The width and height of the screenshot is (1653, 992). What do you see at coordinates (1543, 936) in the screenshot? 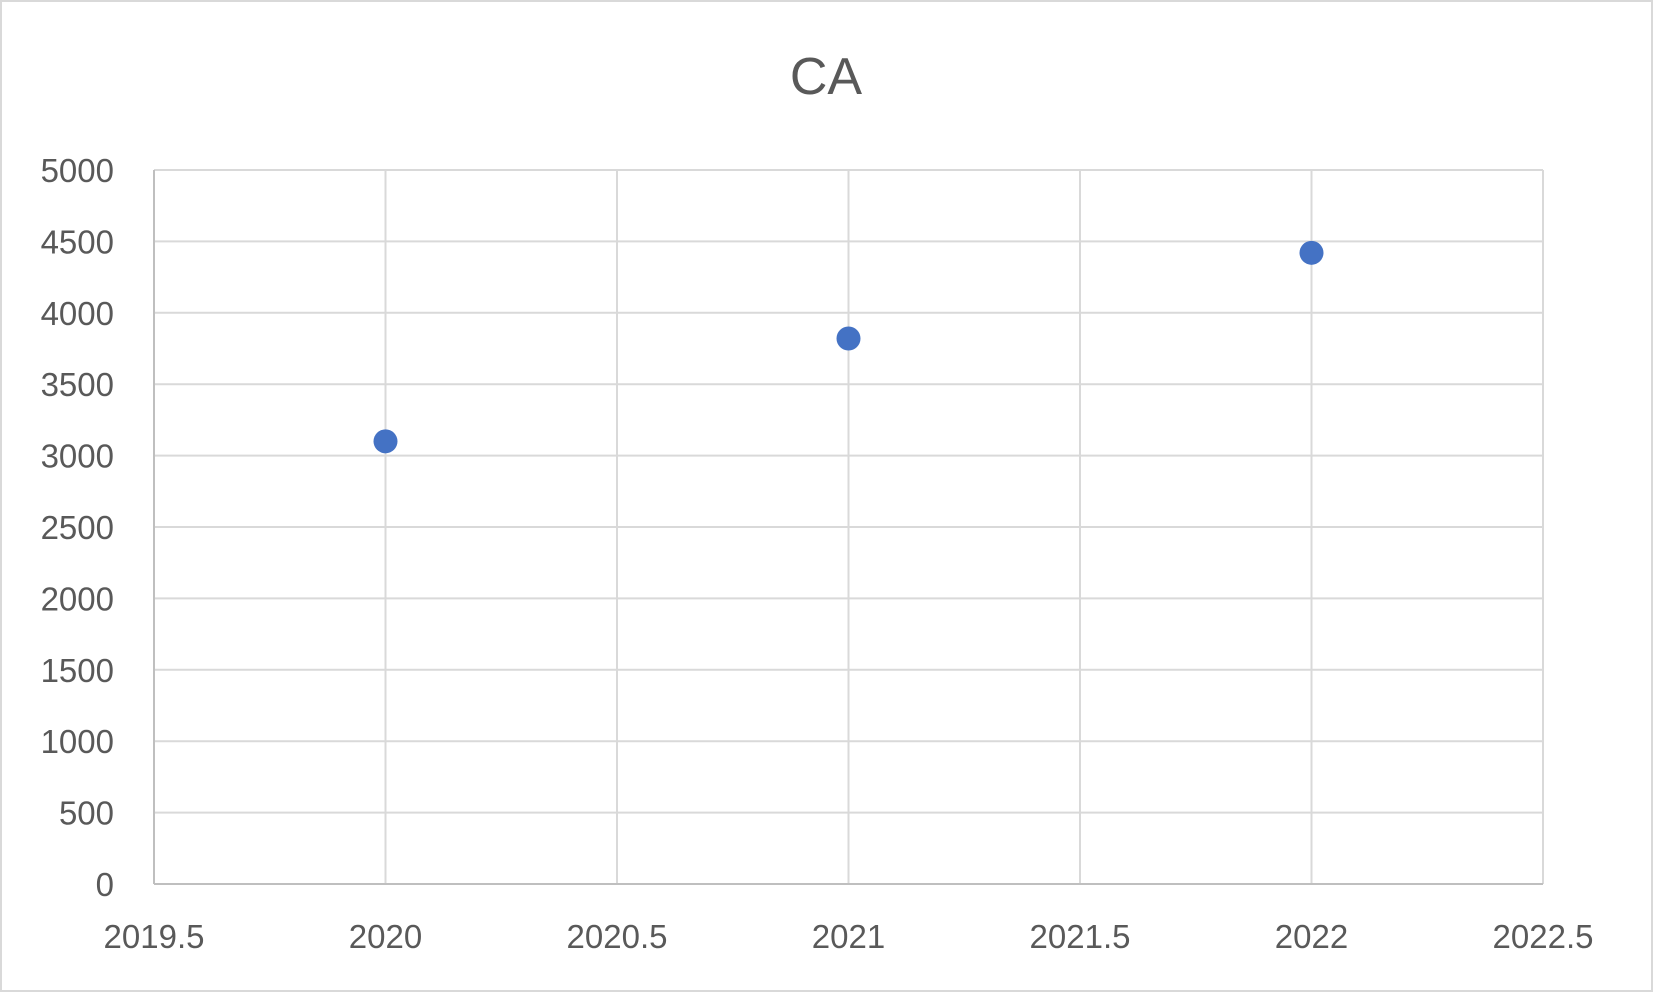
I see `x-tick-label: 2022.5` at bounding box center [1543, 936].